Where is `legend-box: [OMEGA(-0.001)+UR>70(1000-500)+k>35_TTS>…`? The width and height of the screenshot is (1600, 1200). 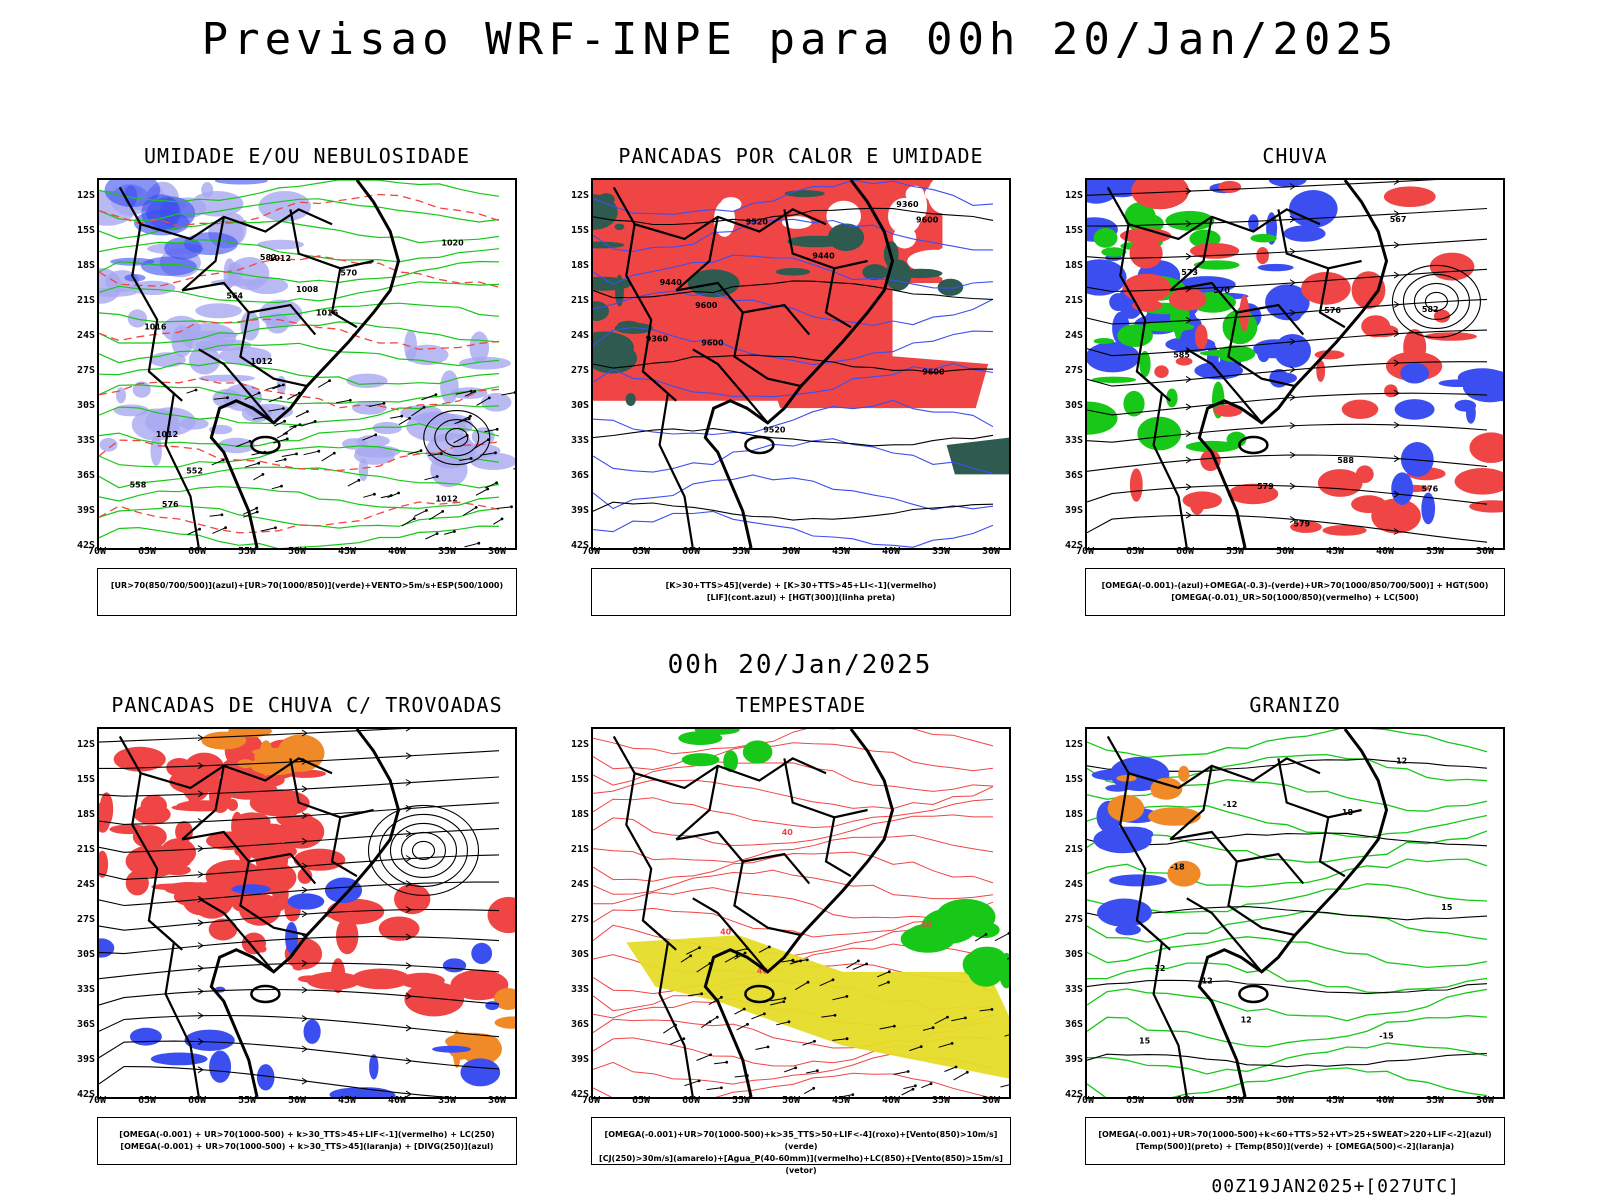 legend-box: [OMEGA(-0.001)+UR>70(1000-500)+k>35_TTS>… is located at coordinates (801, 1146).